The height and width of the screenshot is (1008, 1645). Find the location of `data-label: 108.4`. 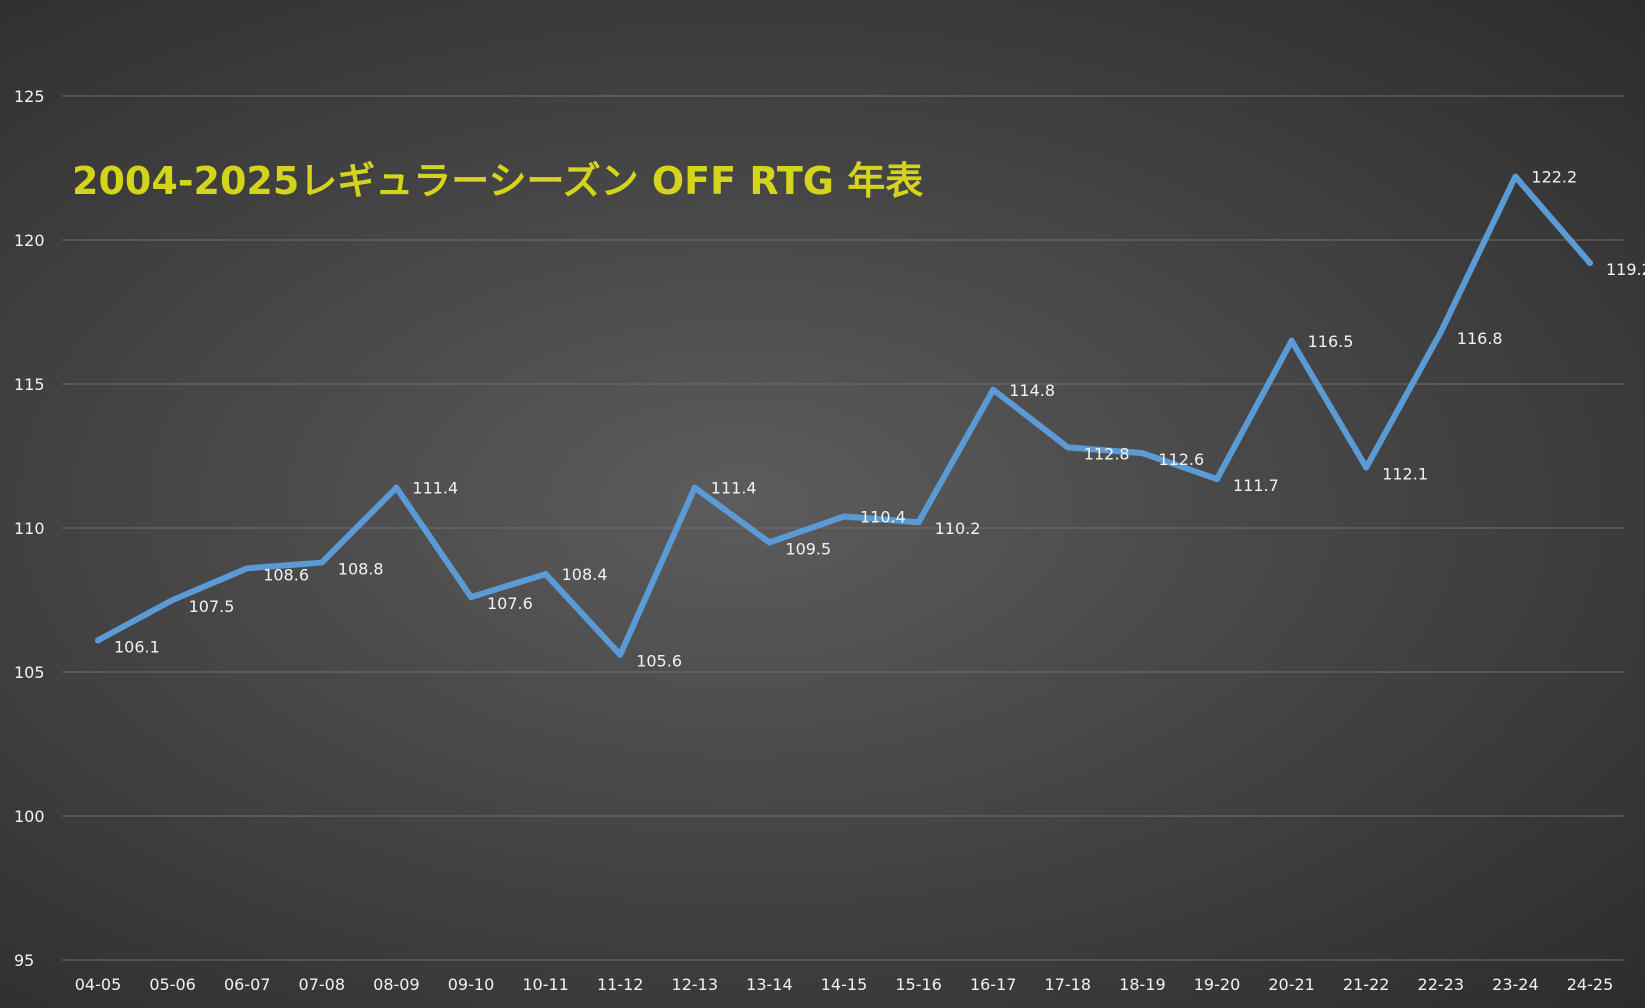

data-label: 108.4 is located at coordinates (585, 574).